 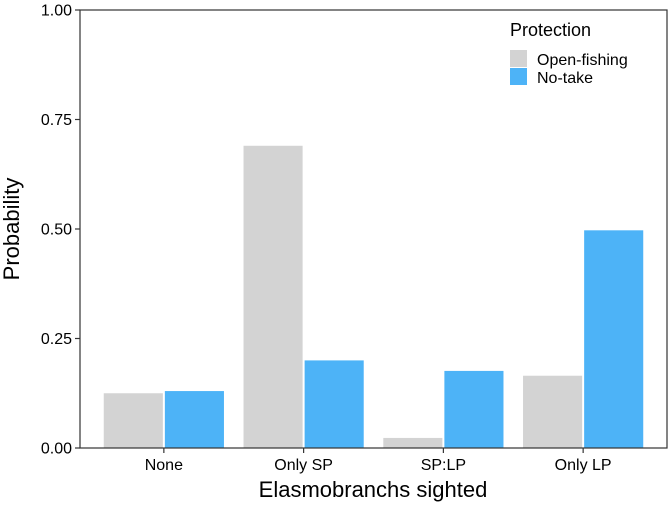 I want to click on legend-swatch-open-fishing, so click(x=518, y=58).